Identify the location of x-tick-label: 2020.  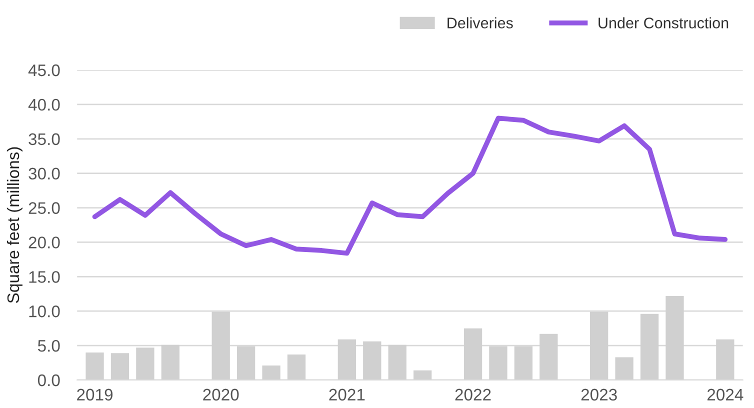
(221, 394).